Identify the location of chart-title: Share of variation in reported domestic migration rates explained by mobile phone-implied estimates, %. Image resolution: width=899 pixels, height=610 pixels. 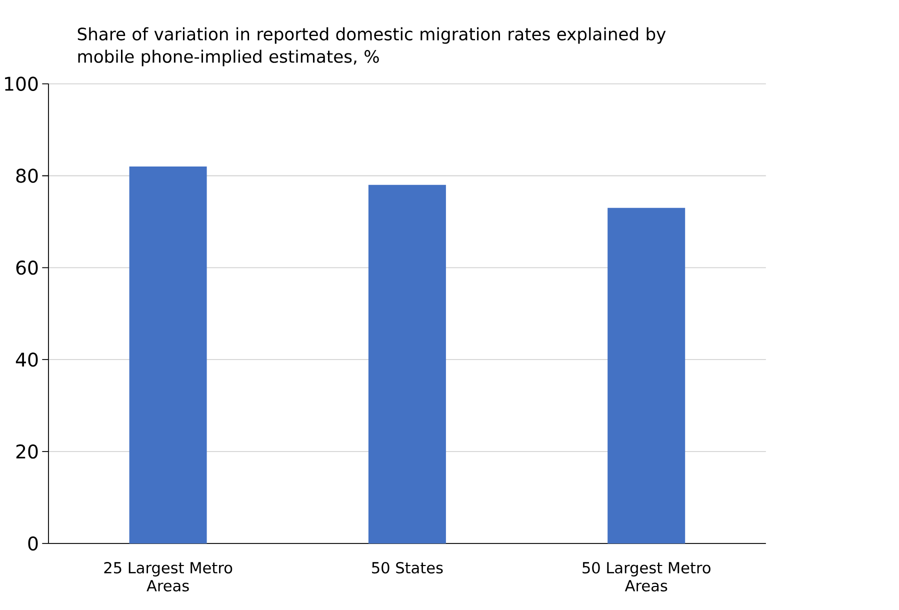
(372, 46).